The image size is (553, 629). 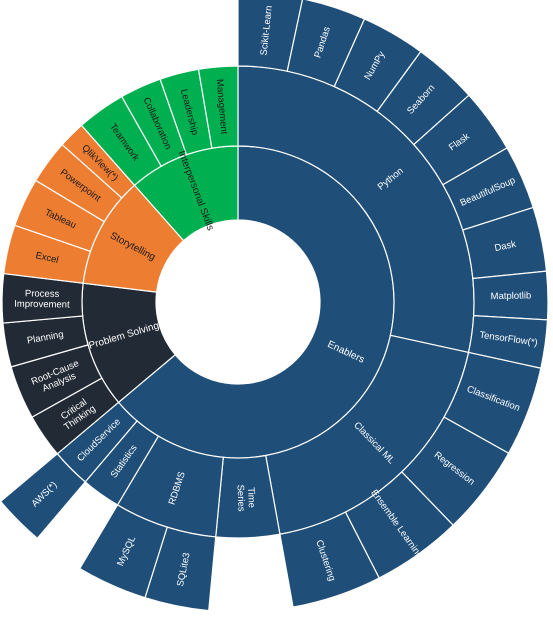 What do you see at coordinates (267, 30) in the screenshot?
I see `label-scikit-learn: Scikit-Learn` at bounding box center [267, 30].